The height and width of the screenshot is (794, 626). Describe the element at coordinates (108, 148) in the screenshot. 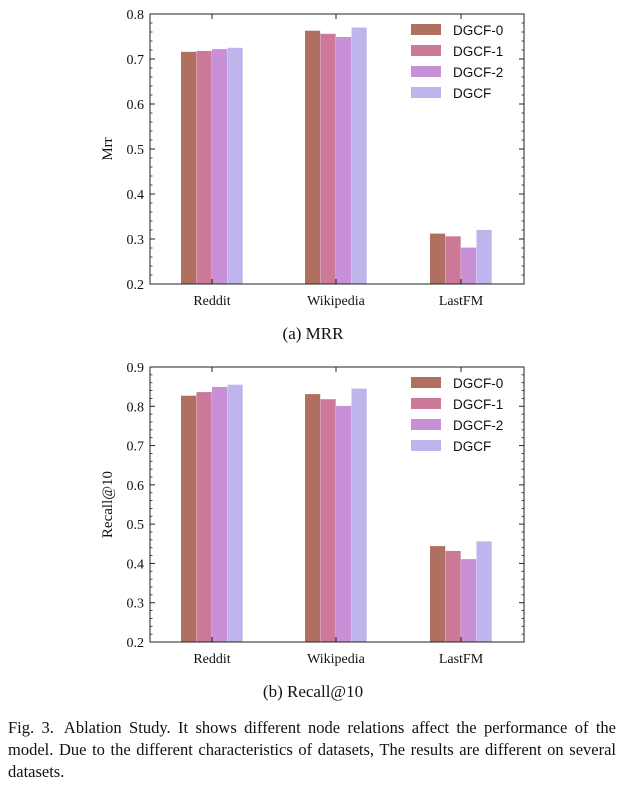

I see `y-axis-label: Mrr` at that location.